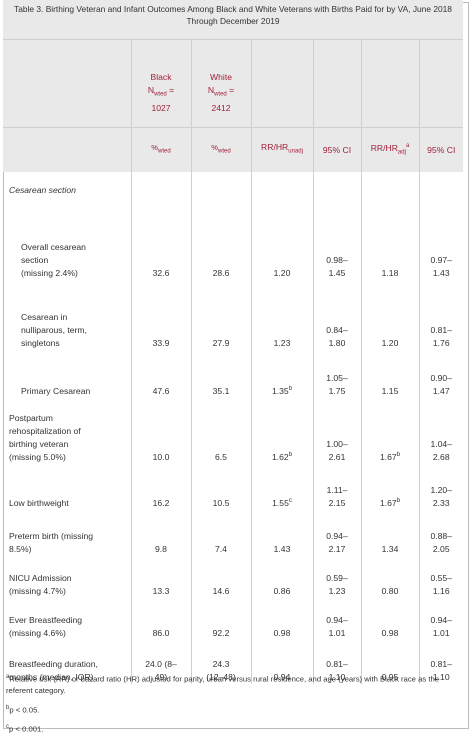 The image size is (474, 742). Describe the element at coordinates (221, 662) in the screenshot. I see `white-pct: 24.3 (12–48)` at that location.